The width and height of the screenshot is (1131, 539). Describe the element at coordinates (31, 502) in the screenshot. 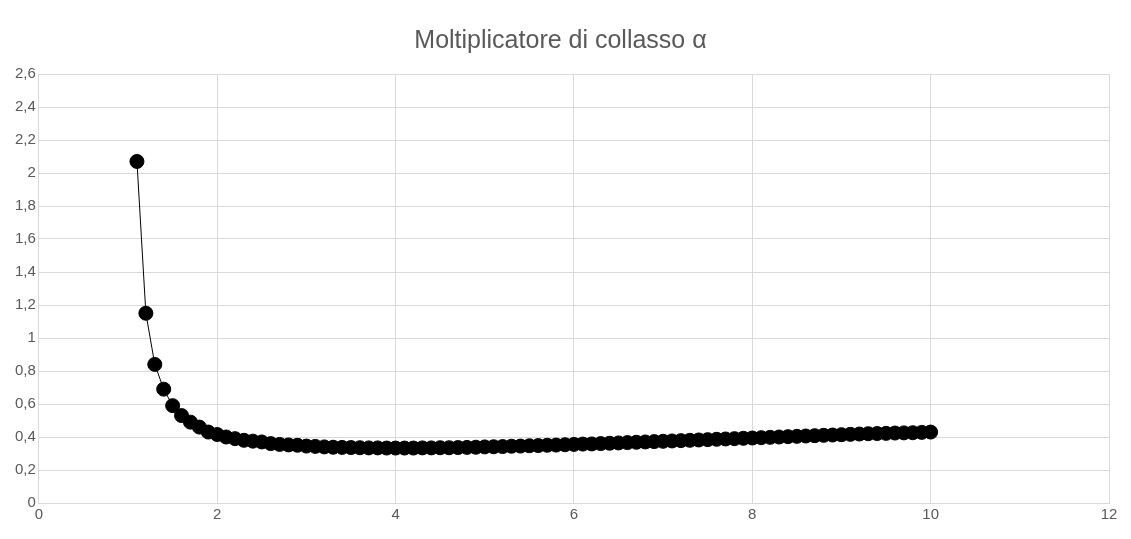

I see `y-tick-label: 0` at that location.